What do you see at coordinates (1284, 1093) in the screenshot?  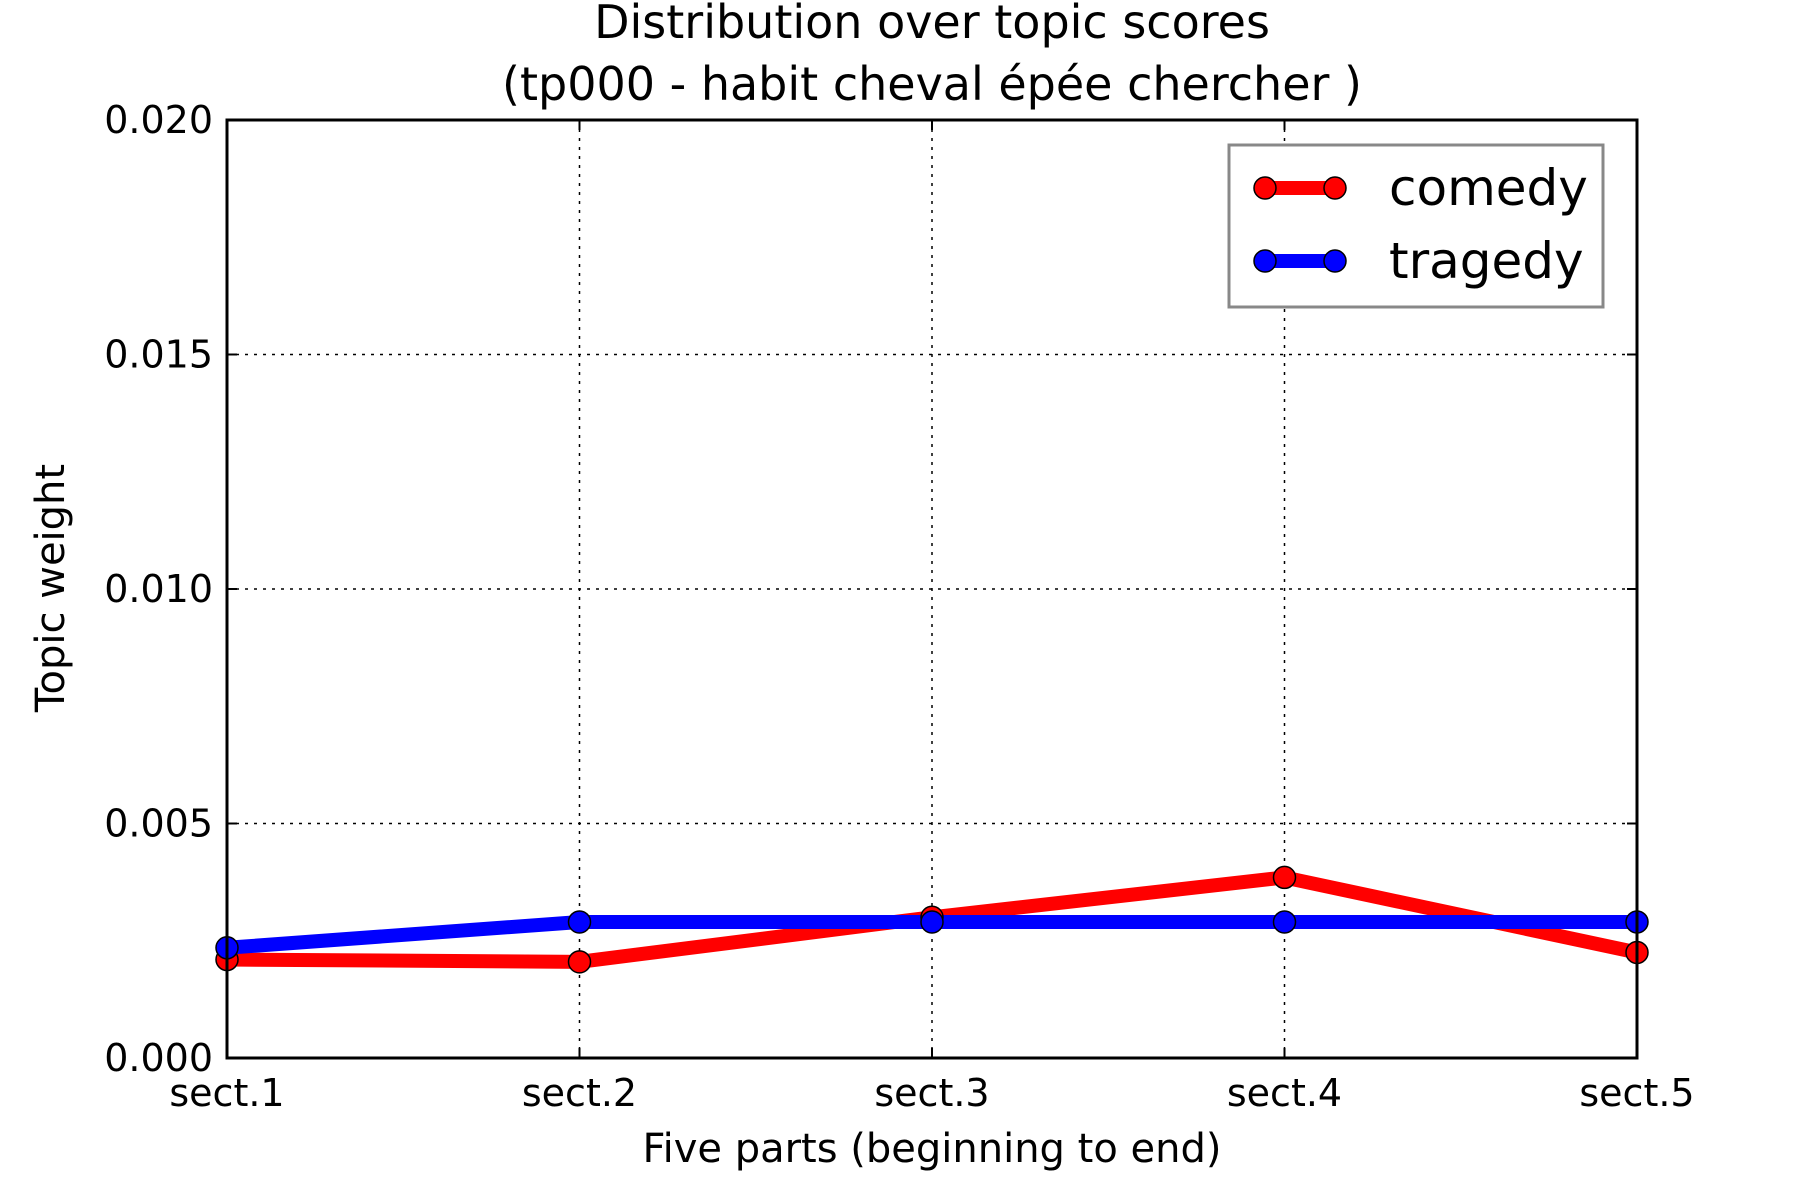 I see `x-tick-label: sect.4` at bounding box center [1284, 1093].